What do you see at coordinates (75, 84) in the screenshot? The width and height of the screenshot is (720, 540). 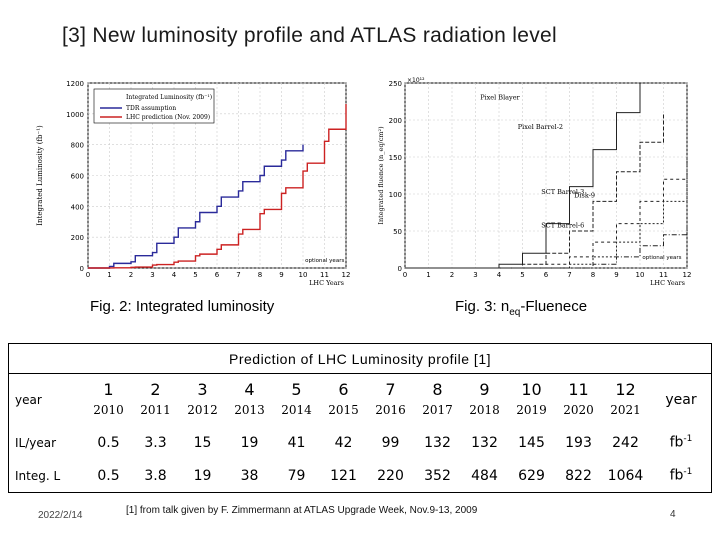 I see `y-tick-label: 1200` at bounding box center [75, 84].